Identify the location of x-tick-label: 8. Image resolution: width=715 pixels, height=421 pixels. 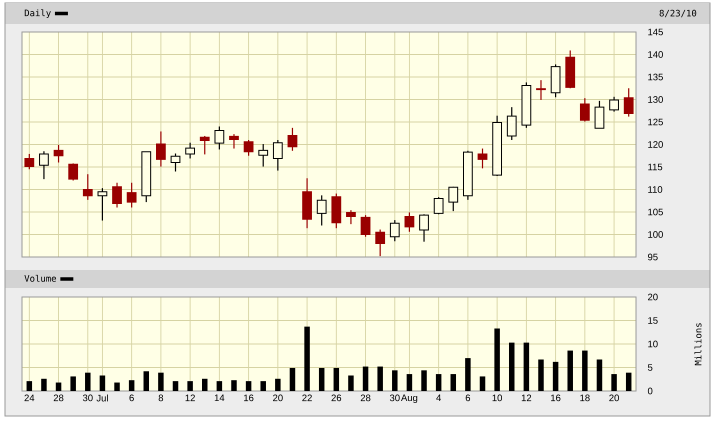
(161, 398).